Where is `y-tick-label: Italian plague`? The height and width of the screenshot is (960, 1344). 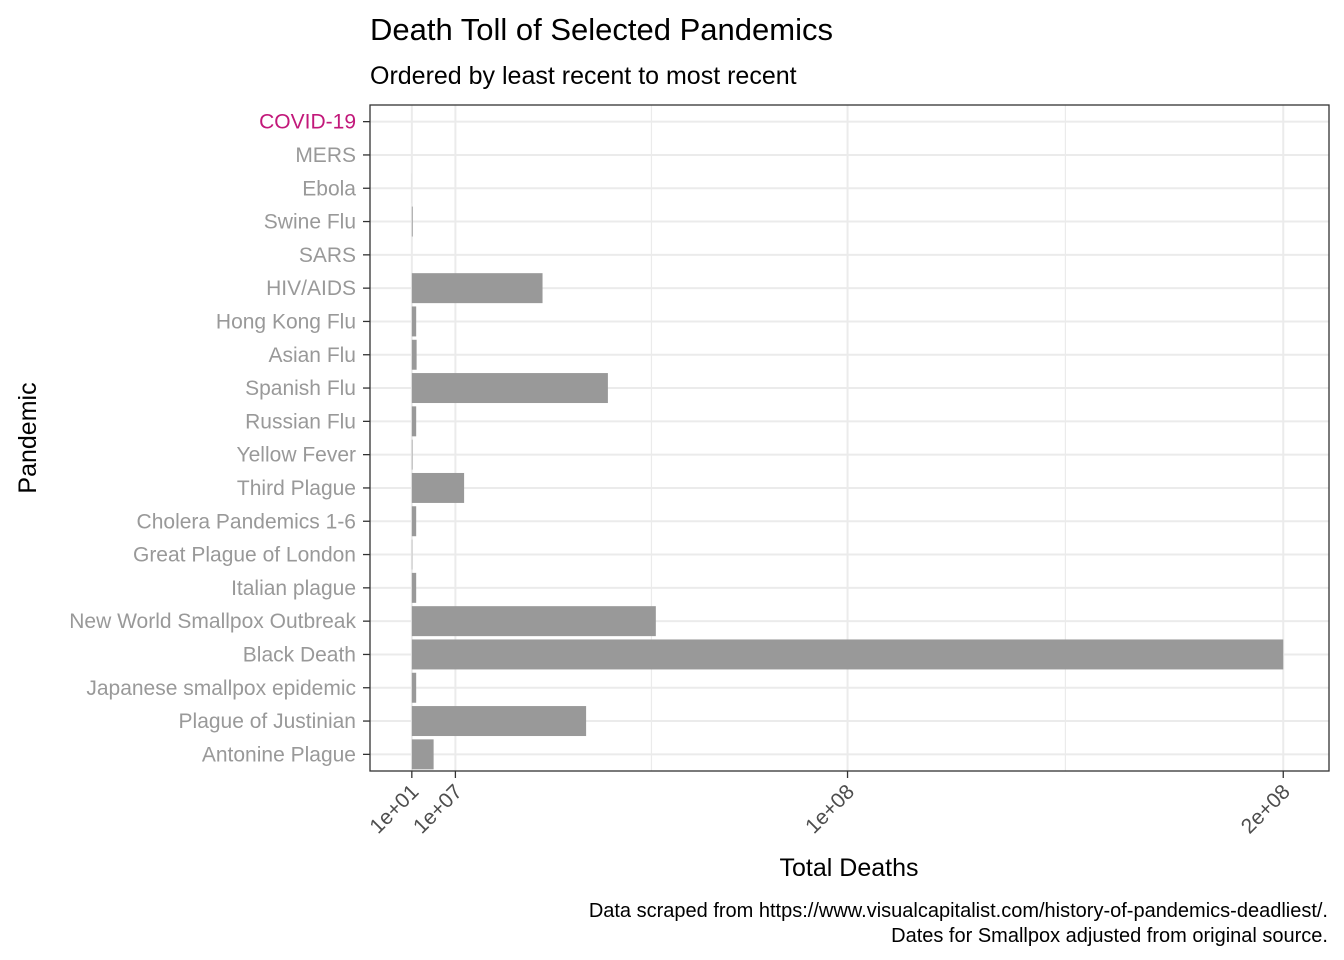 y-tick-label: Italian plague is located at coordinates (293, 588).